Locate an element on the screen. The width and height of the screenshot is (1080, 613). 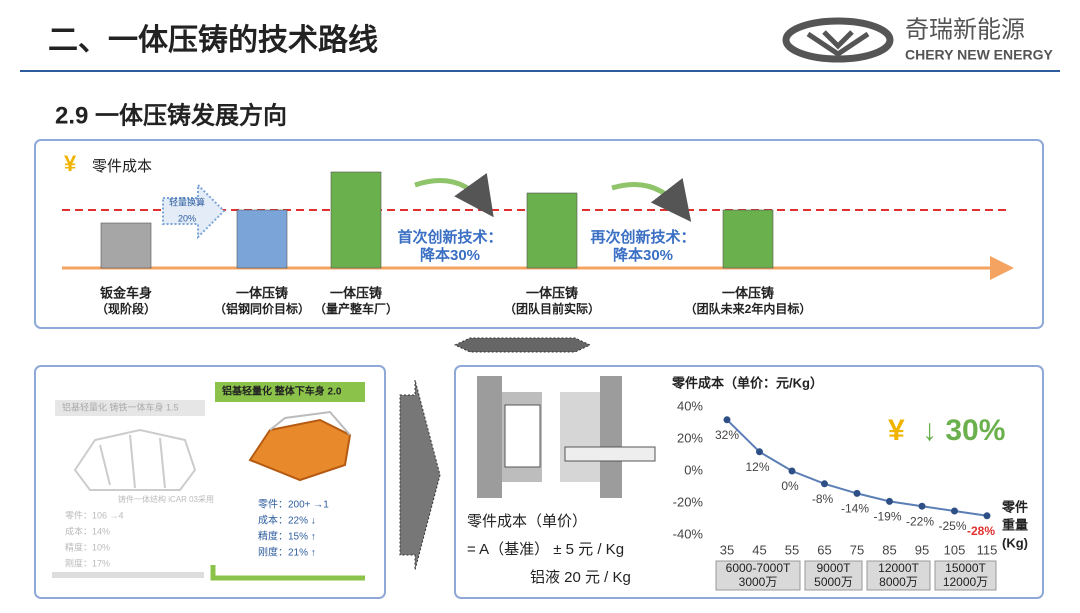
old-stat: 成本：14% is located at coordinates (87, 530).